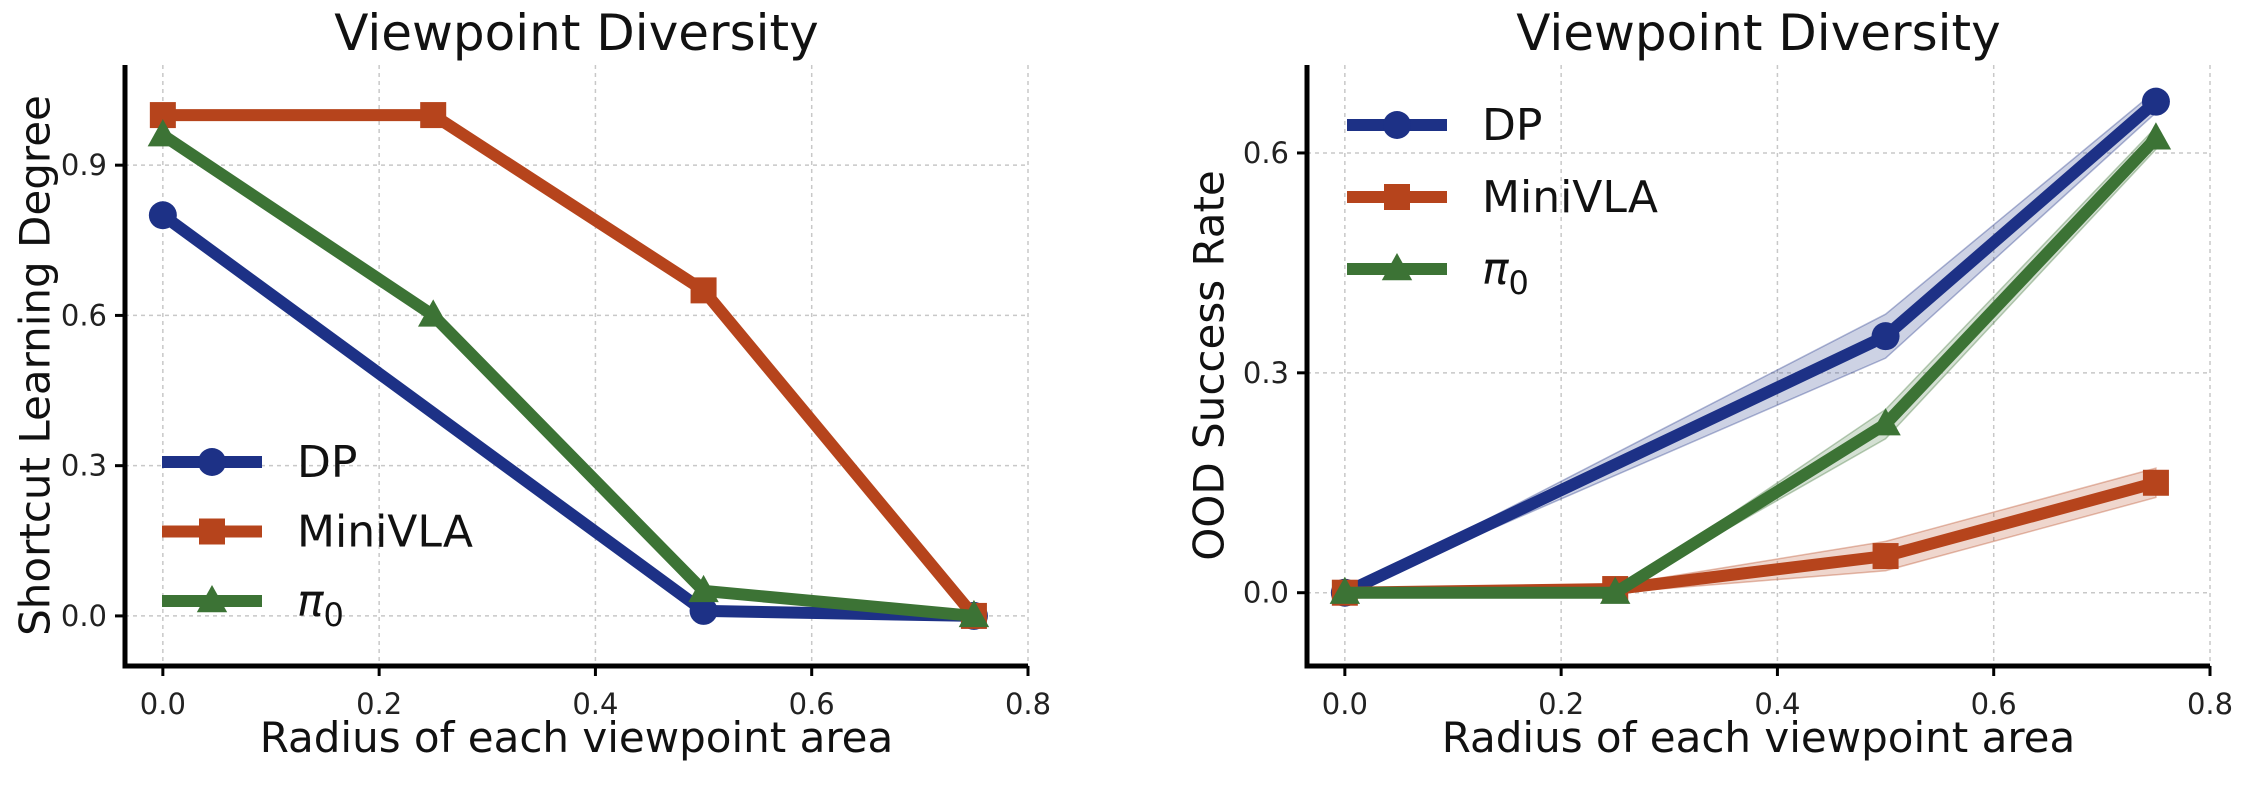 The height and width of the screenshot is (788, 2255). I want to click on y-tick-label: 0.9, so click(84, 165).